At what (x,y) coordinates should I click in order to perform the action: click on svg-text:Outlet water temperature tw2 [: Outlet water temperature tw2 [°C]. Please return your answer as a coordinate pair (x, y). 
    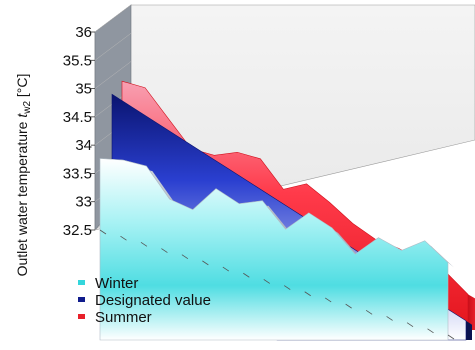
    Looking at the image, I should click on (23, 175).